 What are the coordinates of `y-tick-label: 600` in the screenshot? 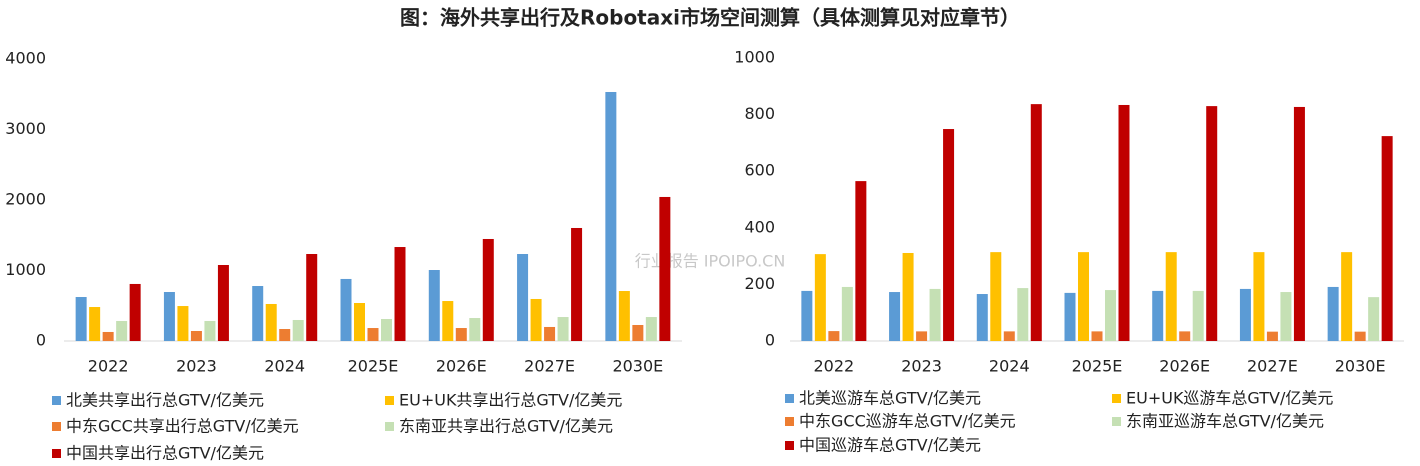 It's located at (759, 170).